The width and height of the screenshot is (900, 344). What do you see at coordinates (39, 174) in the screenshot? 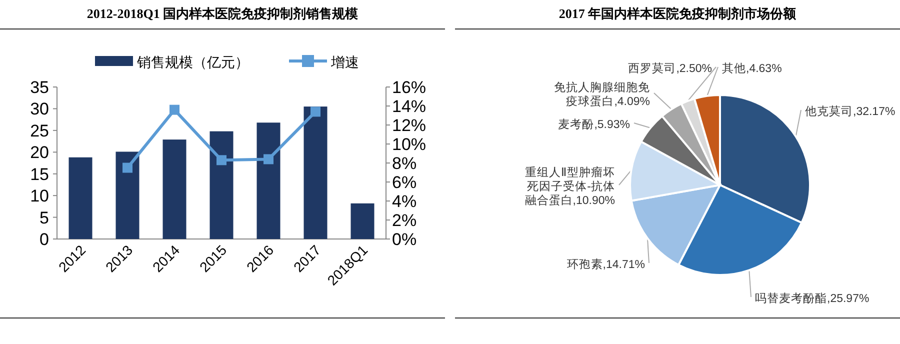
I see `y-tick-label: 15` at bounding box center [39, 174].